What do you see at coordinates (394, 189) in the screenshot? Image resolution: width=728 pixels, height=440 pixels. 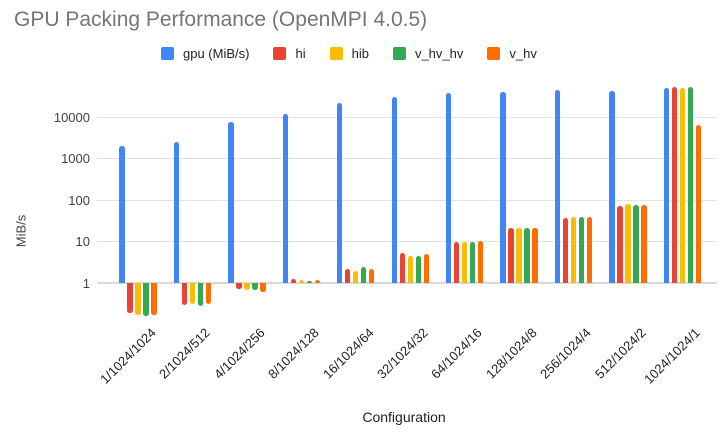 I see `bar-gpuMiBs-32/1024/32` at bounding box center [394, 189].